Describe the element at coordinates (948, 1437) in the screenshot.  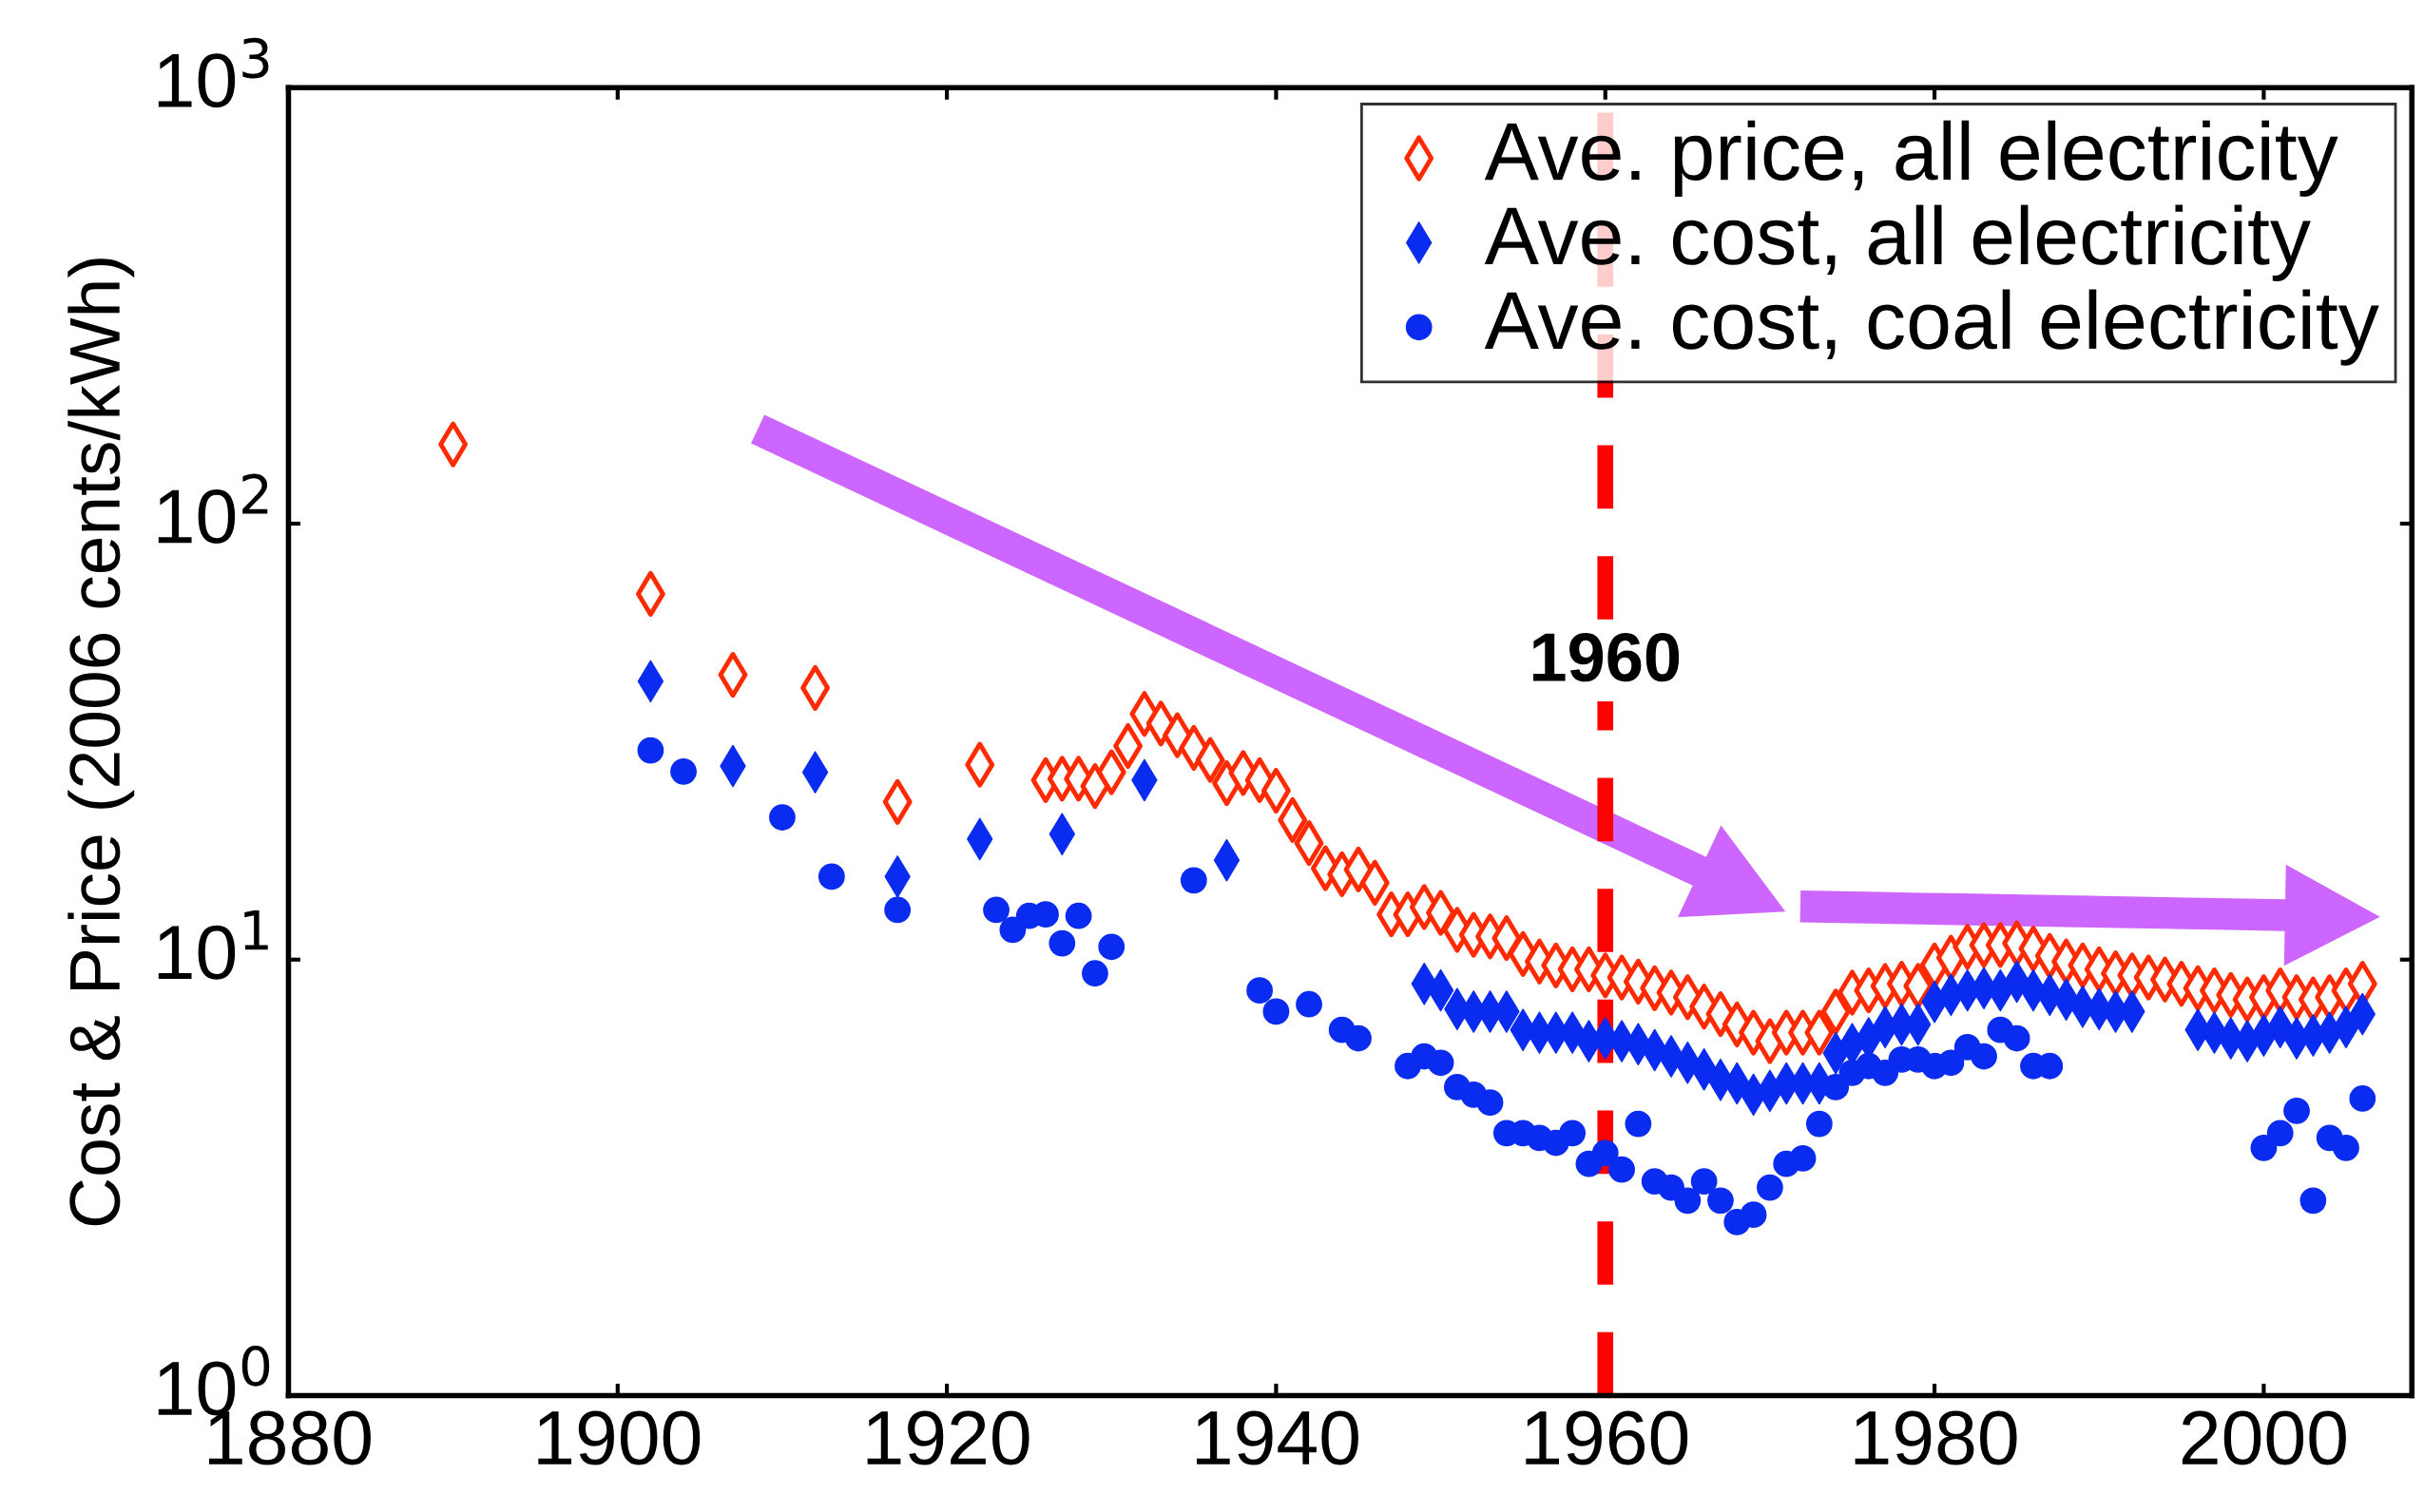
I see `x-tick-label: 1920` at that location.